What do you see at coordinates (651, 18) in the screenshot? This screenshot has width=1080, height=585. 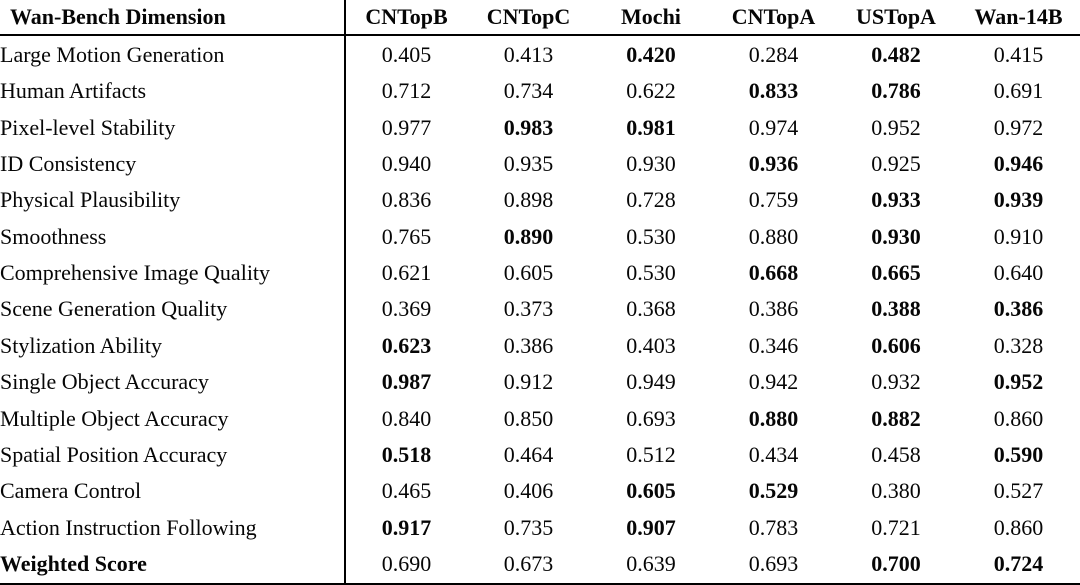 I see `column-header-mochi: Mochi` at bounding box center [651, 18].